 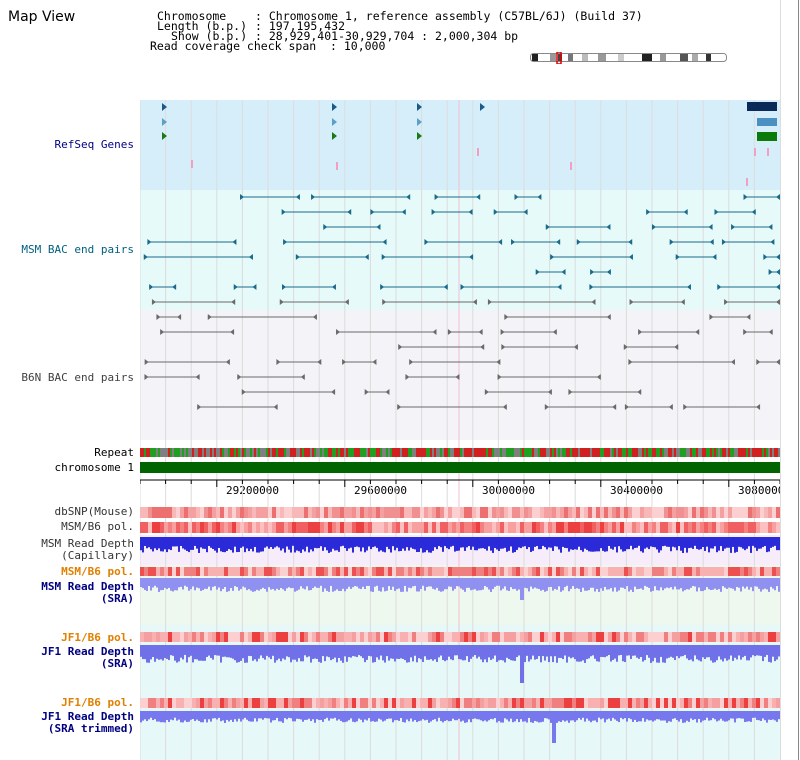 What do you see at coordinates (630, 58) in the screenshot?
I see `chromosome-ideogram` at bounding box center [630, 58].